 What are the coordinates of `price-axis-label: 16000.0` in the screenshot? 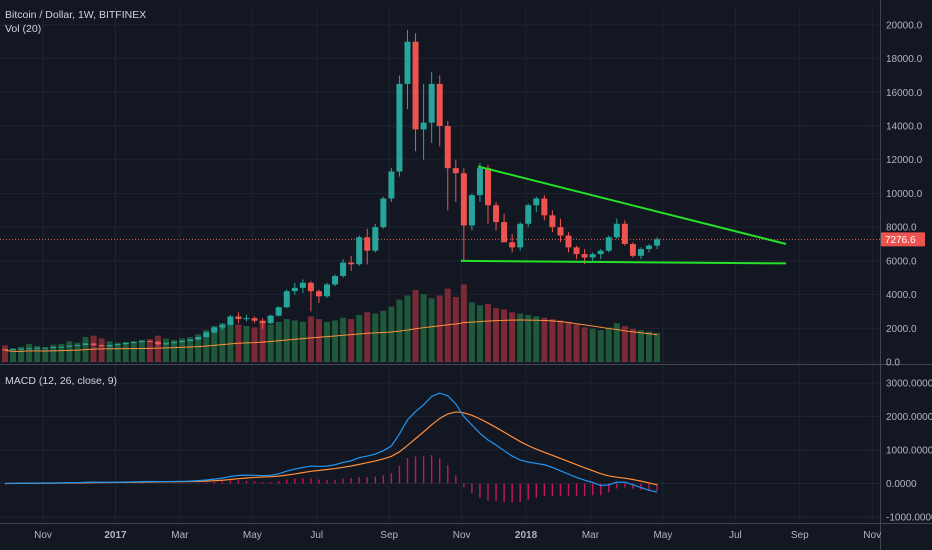 It's located at (904, 93).